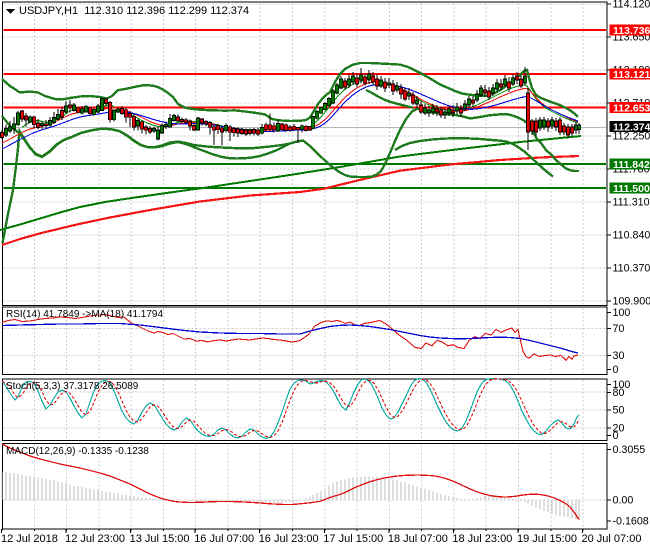 This screenshot has height=555, width=650. I want to click on svg-text: 30, so click(619, 356).